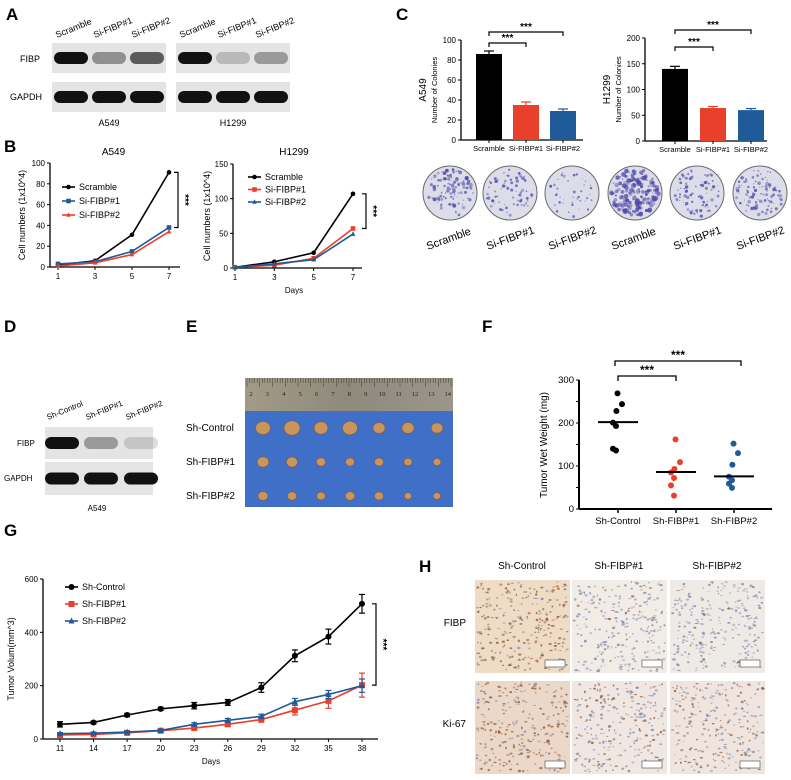 Image resolution: width=791 pixels, height=780 pixels. Describe the element at coordinates (717, 626) in the screenshot. I see `ihc-image` at that location.